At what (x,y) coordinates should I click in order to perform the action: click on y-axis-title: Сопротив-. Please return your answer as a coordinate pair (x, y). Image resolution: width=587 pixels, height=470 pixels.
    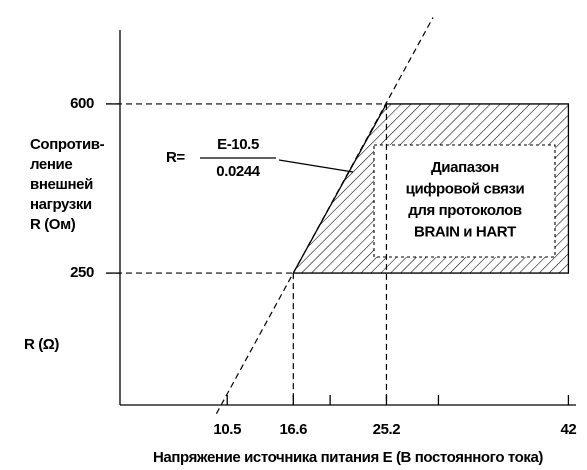
    Looking at the image, I should click on (67, 144).